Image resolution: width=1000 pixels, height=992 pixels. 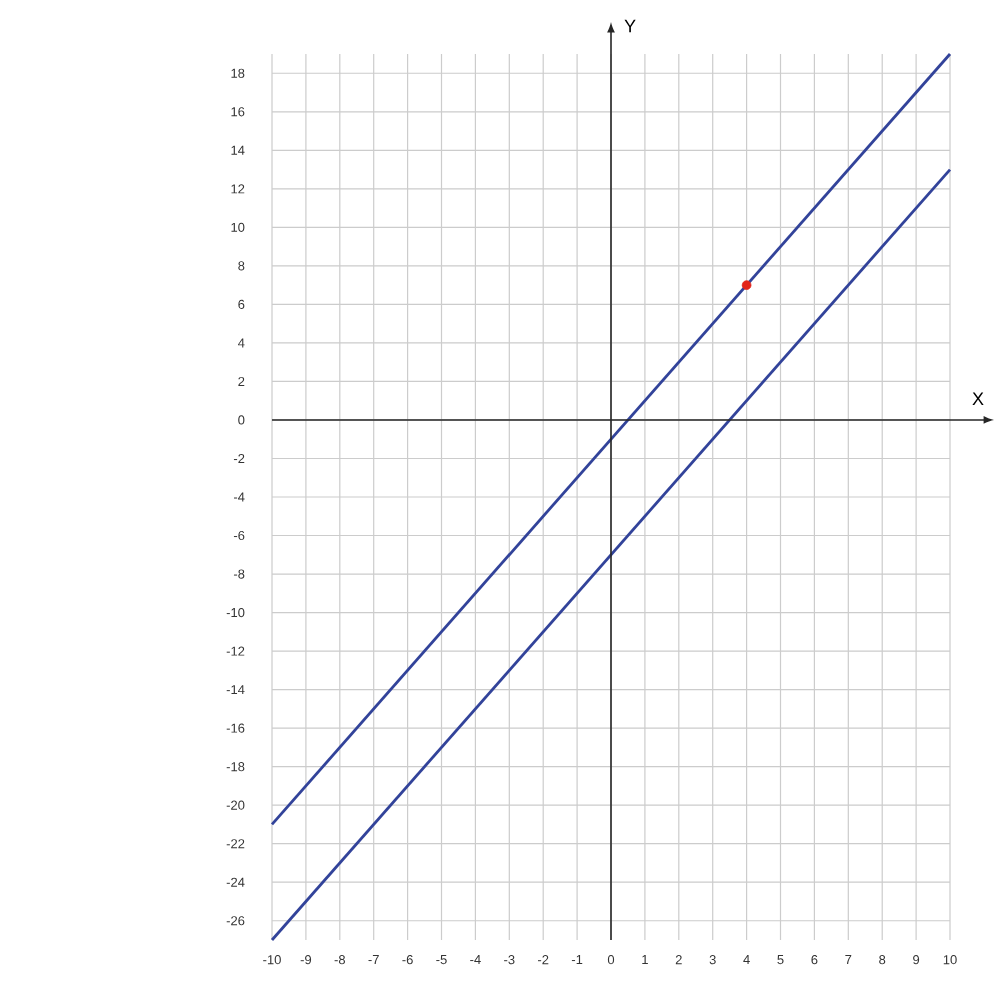 What do you see at coordinates (630, 26) in the screenshot?
I see `y-axis-title: Y` at bounding box center [630, 26].